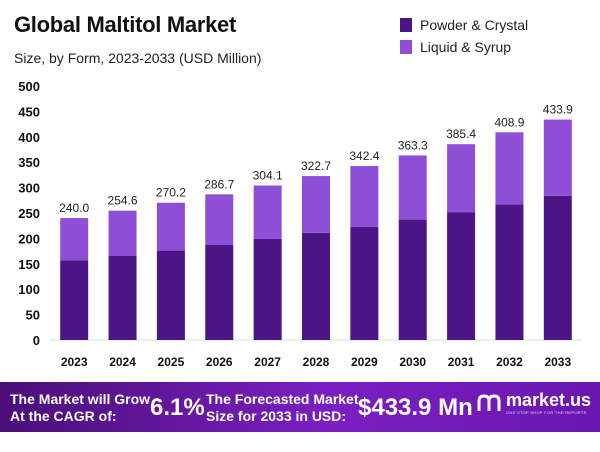 The height and width of the screenshot is (452, 600). I want to click on cagr-label: The Market will Grow At the CAGR of:, so click(80, 408).